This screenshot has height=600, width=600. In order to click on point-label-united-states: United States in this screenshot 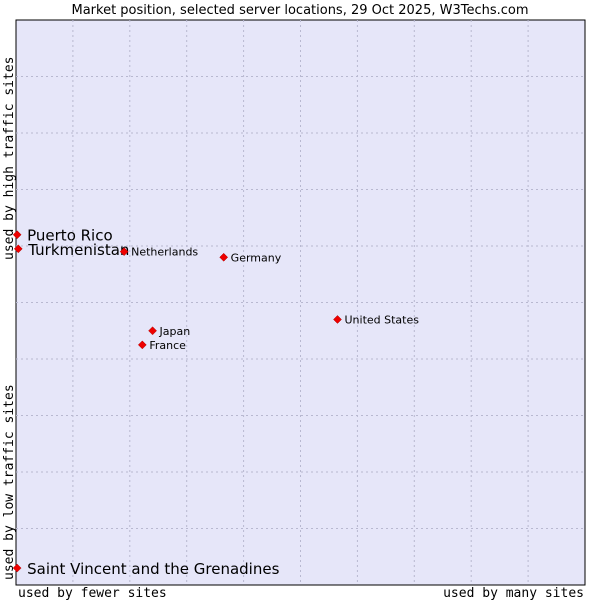, I will do `click(381, 319)`.